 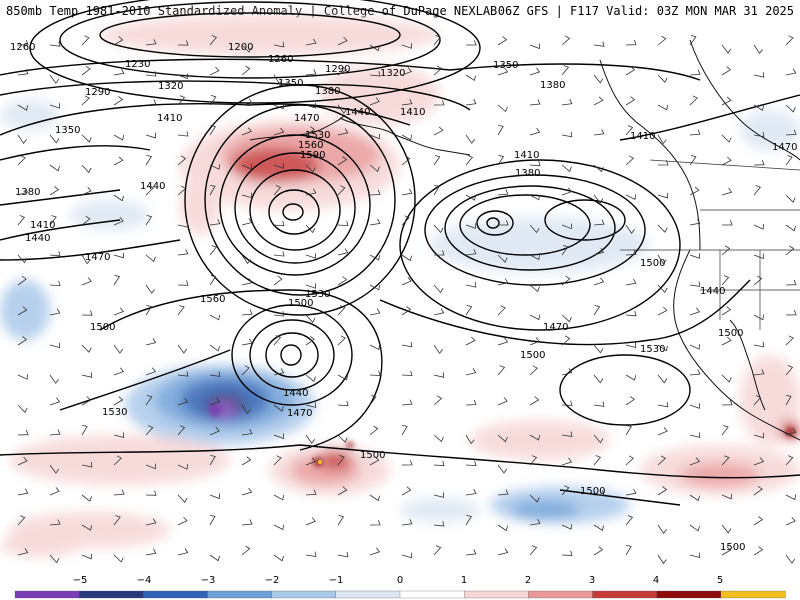 What do you see at coordinates (400, 585) in the screenshot?
I see `colorbar: −5 −4 −3 −2 −1 0 1 2 3 4 5` at bounding box center [400, 585].